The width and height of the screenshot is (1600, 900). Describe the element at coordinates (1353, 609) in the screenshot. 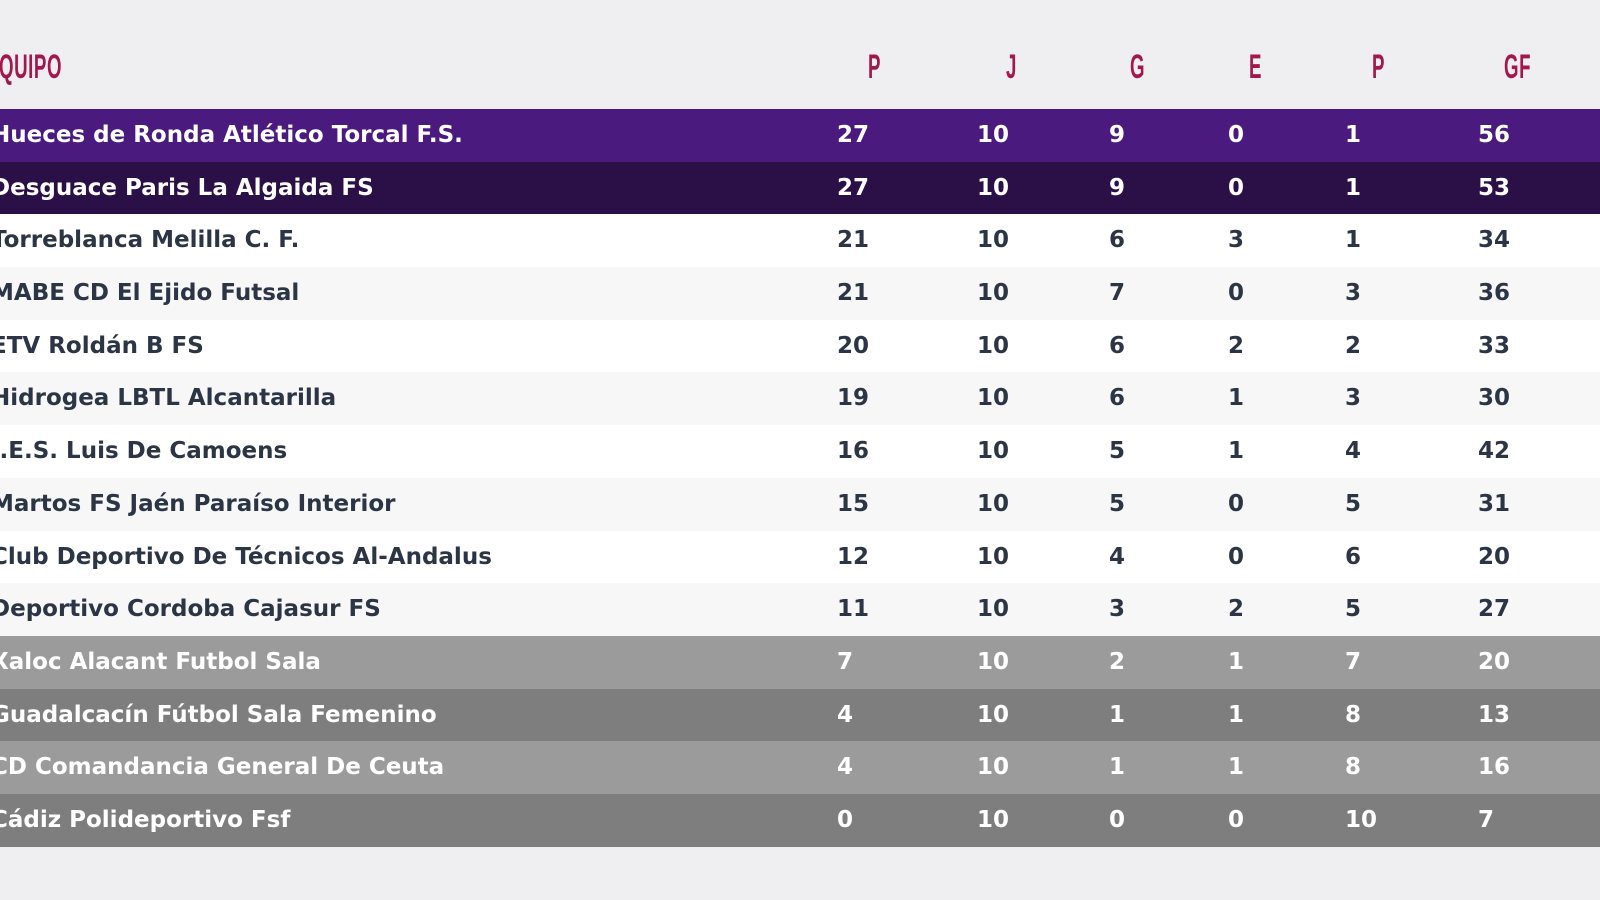

I see `lost-cell: 5` at that location.